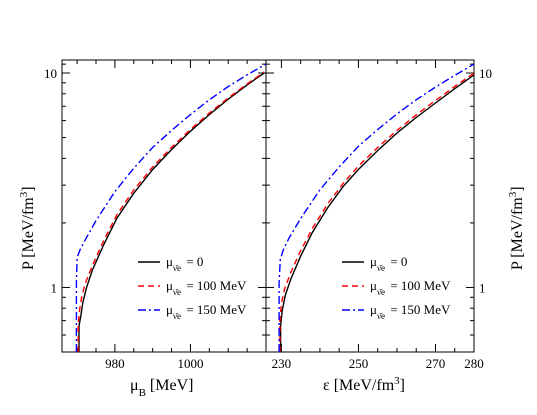 Image resolution: width=537 pixels, height=415 pixels. What do you see at coordinates (364, 384) in the screenshot?
I see `right-x-axis-title: ε [MeV/fm3]` at bounding box center [364, 384].